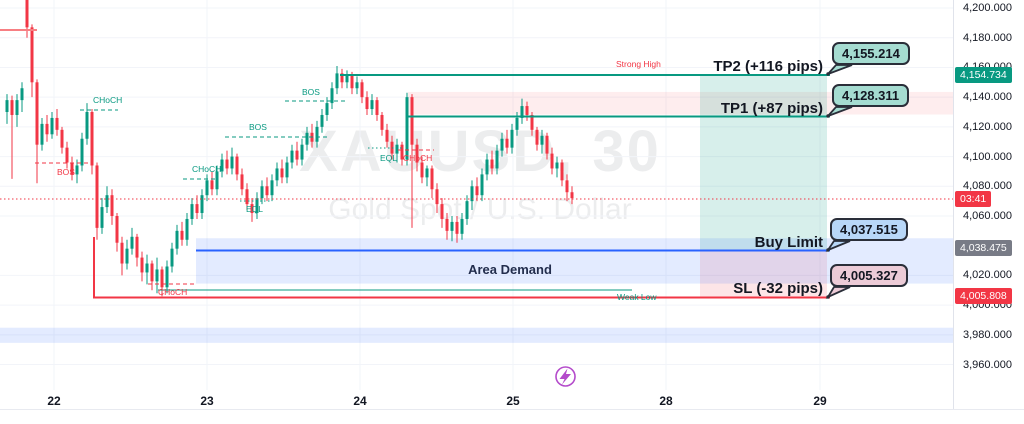 The width and height of the screenshot is (1024, 424). Describe the element at coordinates (871, 53) in the screenshot. I see `tp2-callout: 4,155.214` at that location.